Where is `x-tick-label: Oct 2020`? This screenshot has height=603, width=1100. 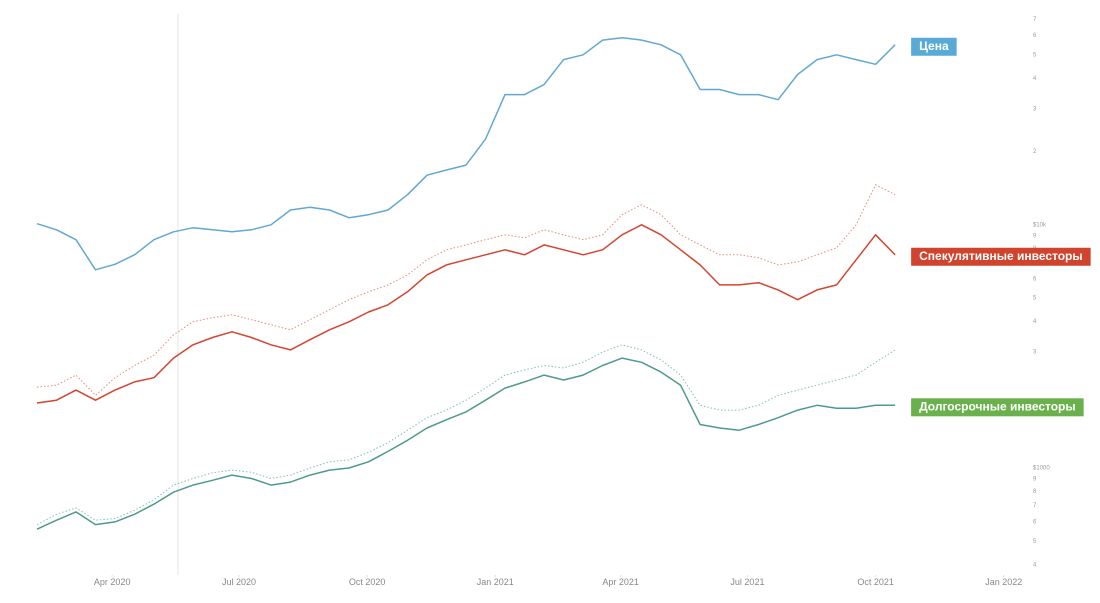 x-tick-label: Oct 2020 is located at coordinates (367, 582).